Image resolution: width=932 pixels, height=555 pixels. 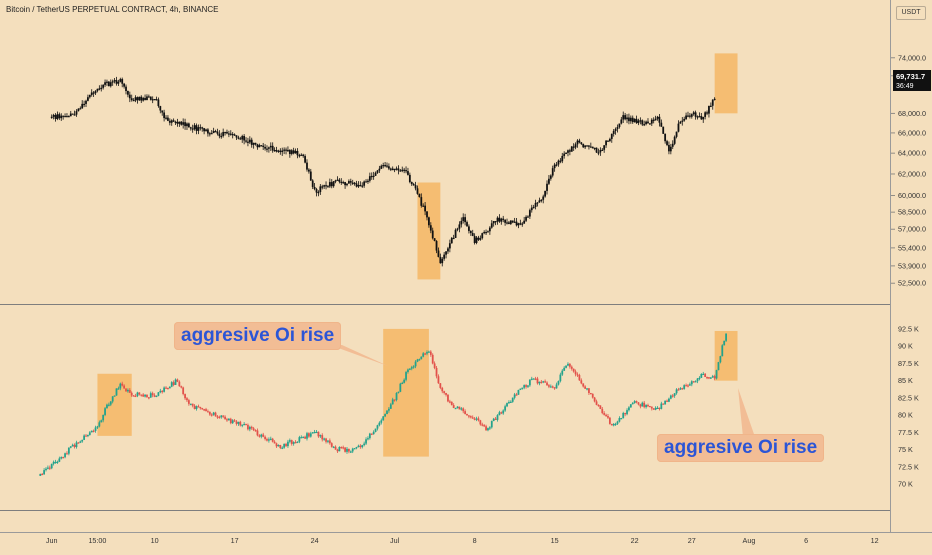 What do you see at coordinates (912, 153) in the screenshot?
I see `price-axis-label: 64,000.0` at bounding box center [912, 153].